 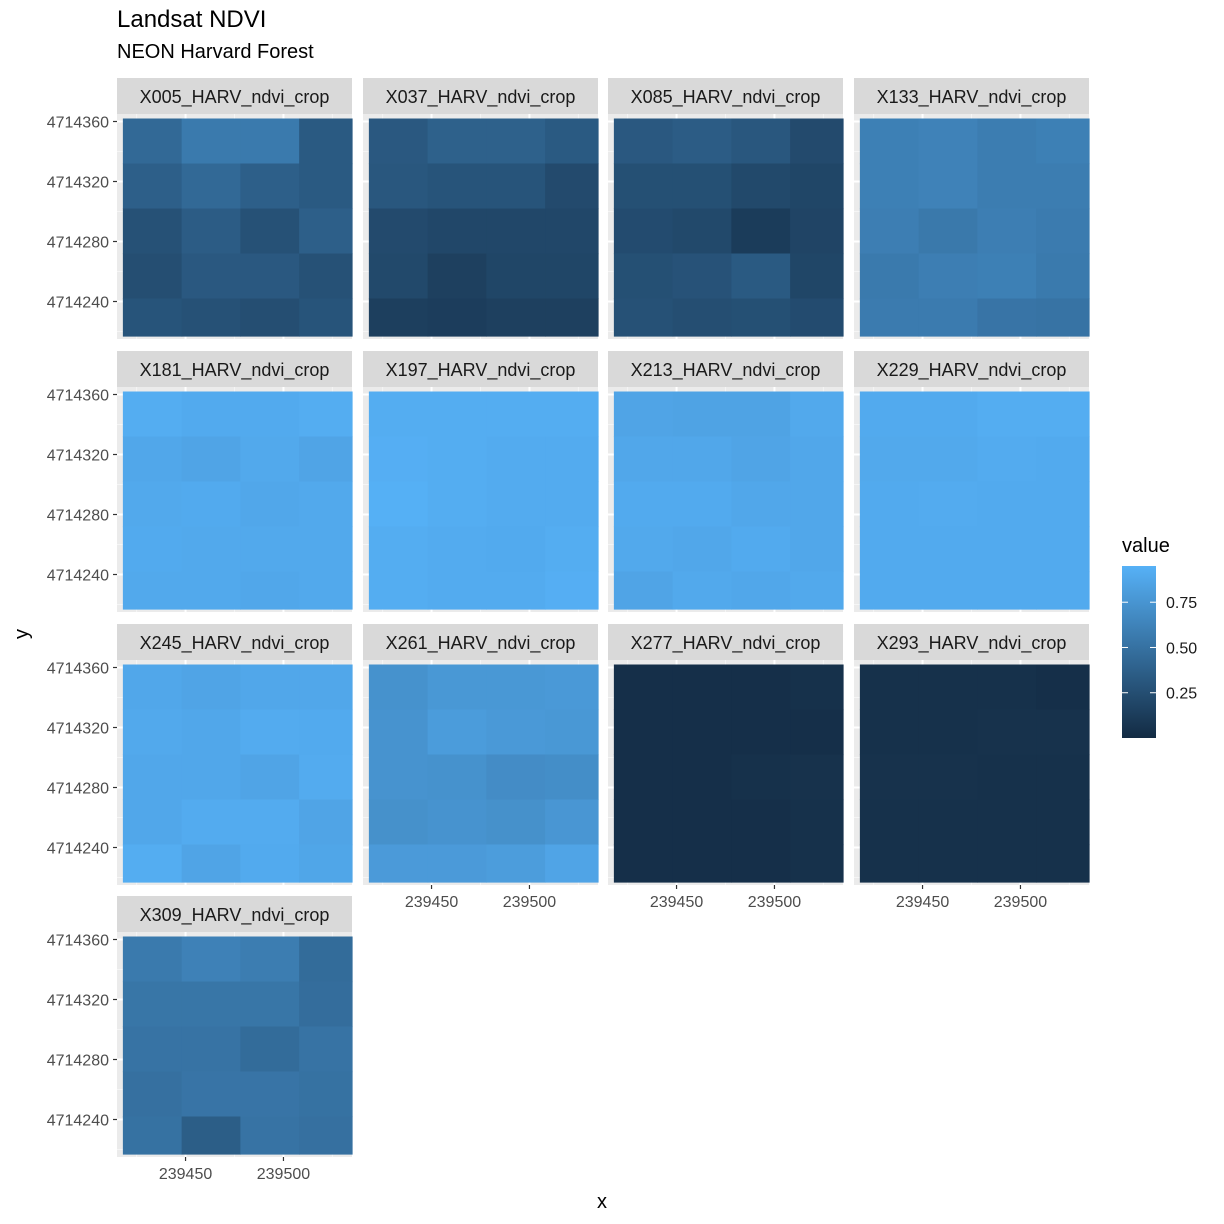 I want to click on y-axis-title: y, so click(x=22, y=634).